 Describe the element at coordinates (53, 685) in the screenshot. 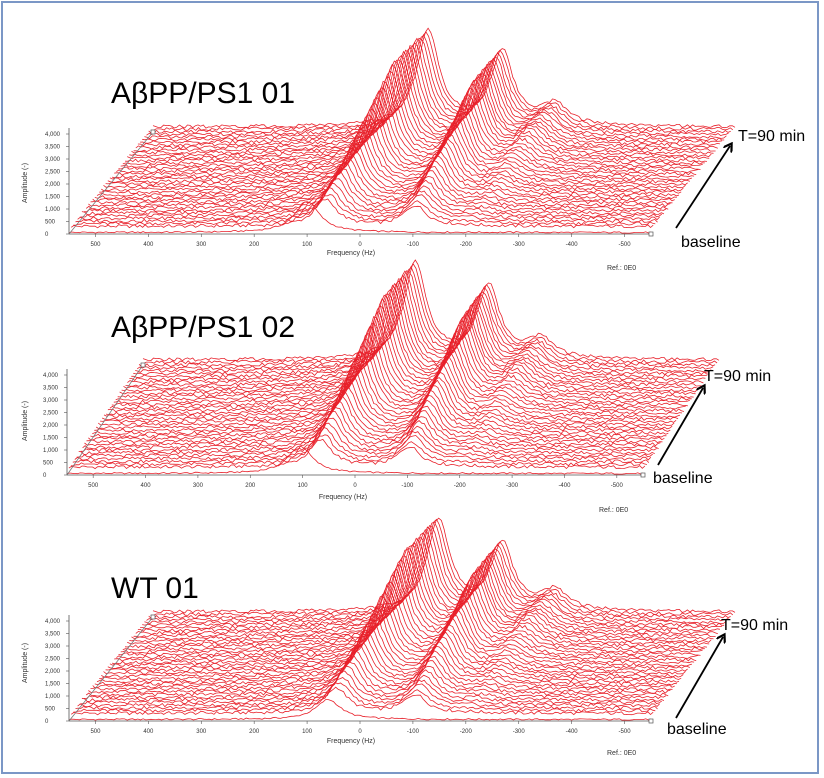

I see `y-tick-label: 1,500` at that location.